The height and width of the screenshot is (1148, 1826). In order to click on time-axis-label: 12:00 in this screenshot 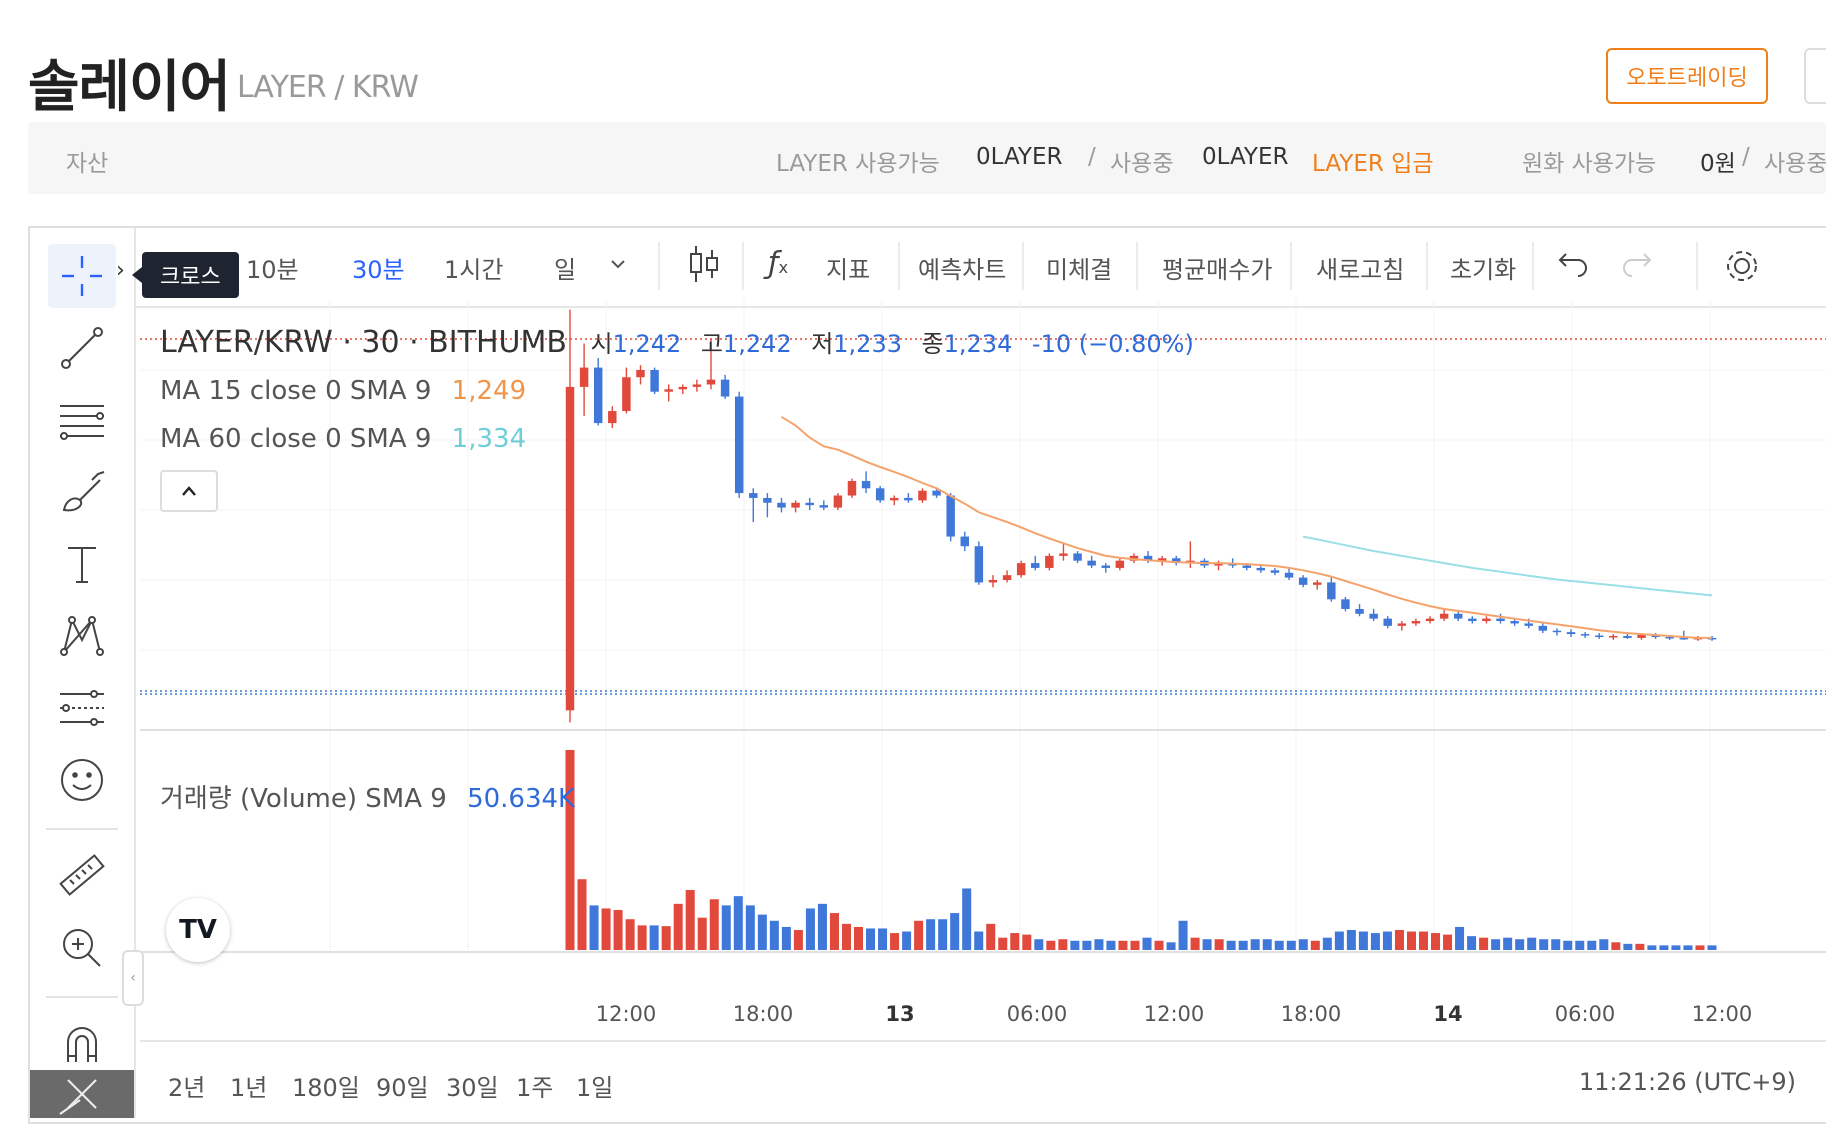, I will do `click(1174, 1014)`.